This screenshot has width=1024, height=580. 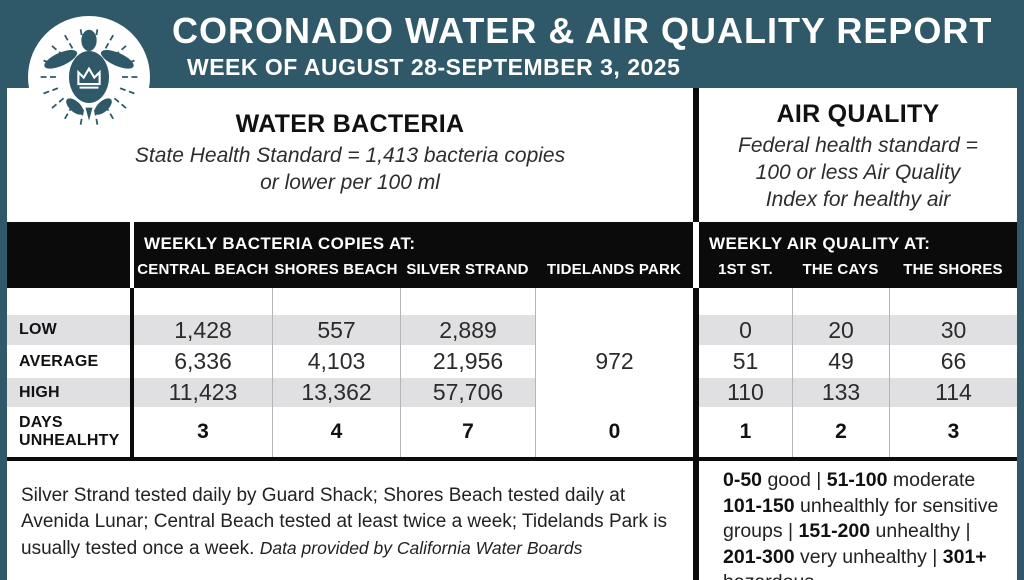 What do you see at coordinates (840, 392) in the screenshot?
I see `high-the-cays: 133` at bounding box center [840, 392].